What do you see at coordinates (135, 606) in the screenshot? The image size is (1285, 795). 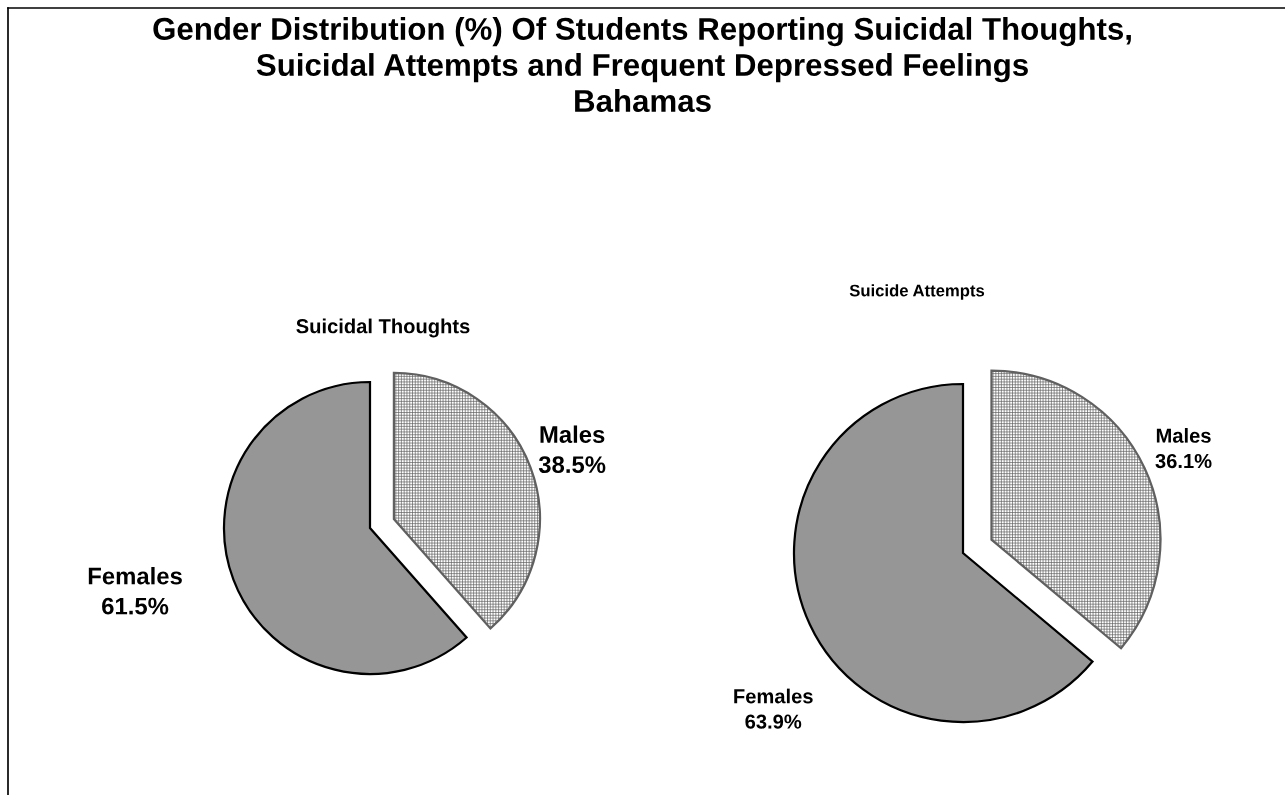 I see `data-label: 61.5%` at bounding box center [135, 606].